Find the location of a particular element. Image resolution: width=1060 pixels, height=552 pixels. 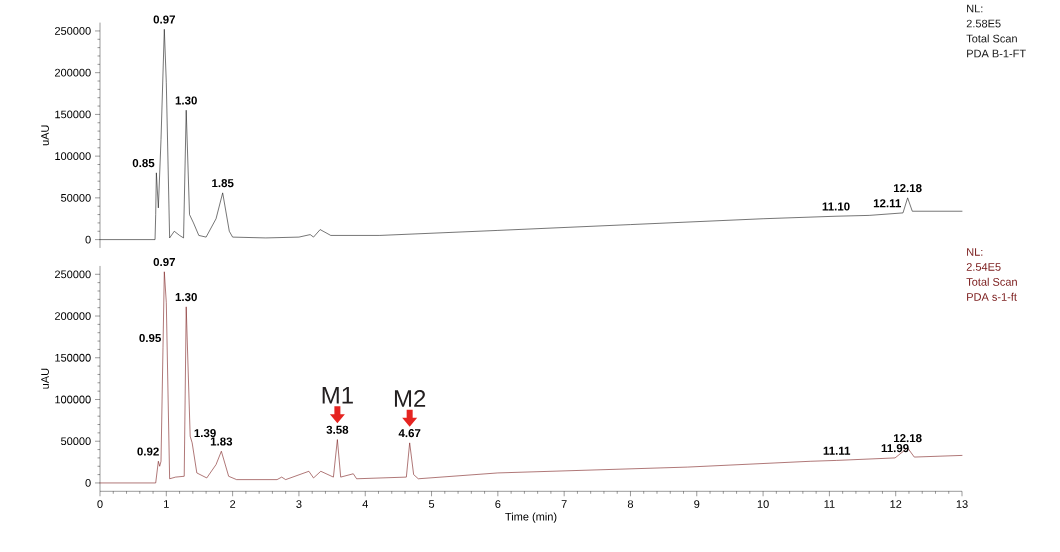

text: 2.54E5 is located at coordinates (983, 267).